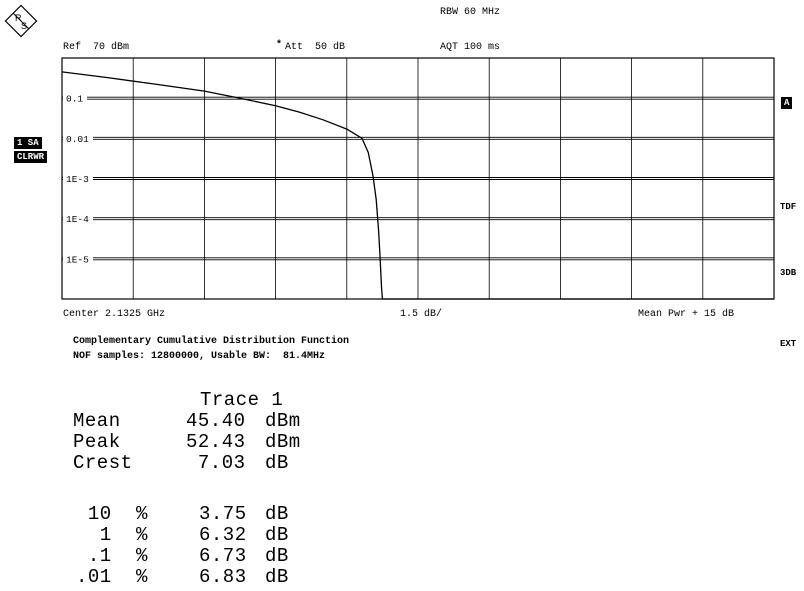 This screenshot has width=804, height=591. Describe the element at coordinates (216, 463) in the screenshot. I see `result-value: 7.03` at that location.